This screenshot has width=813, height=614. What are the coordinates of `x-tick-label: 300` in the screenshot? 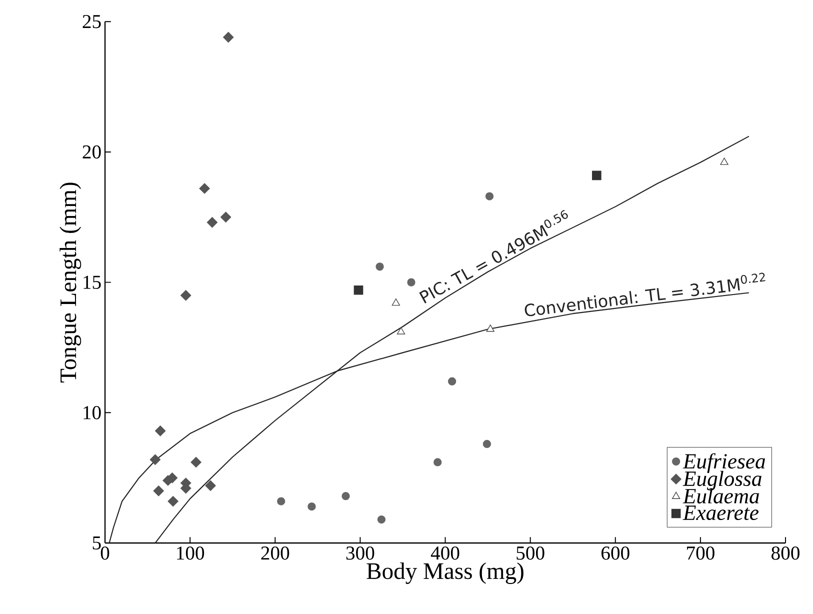 It's located at (360, 553).